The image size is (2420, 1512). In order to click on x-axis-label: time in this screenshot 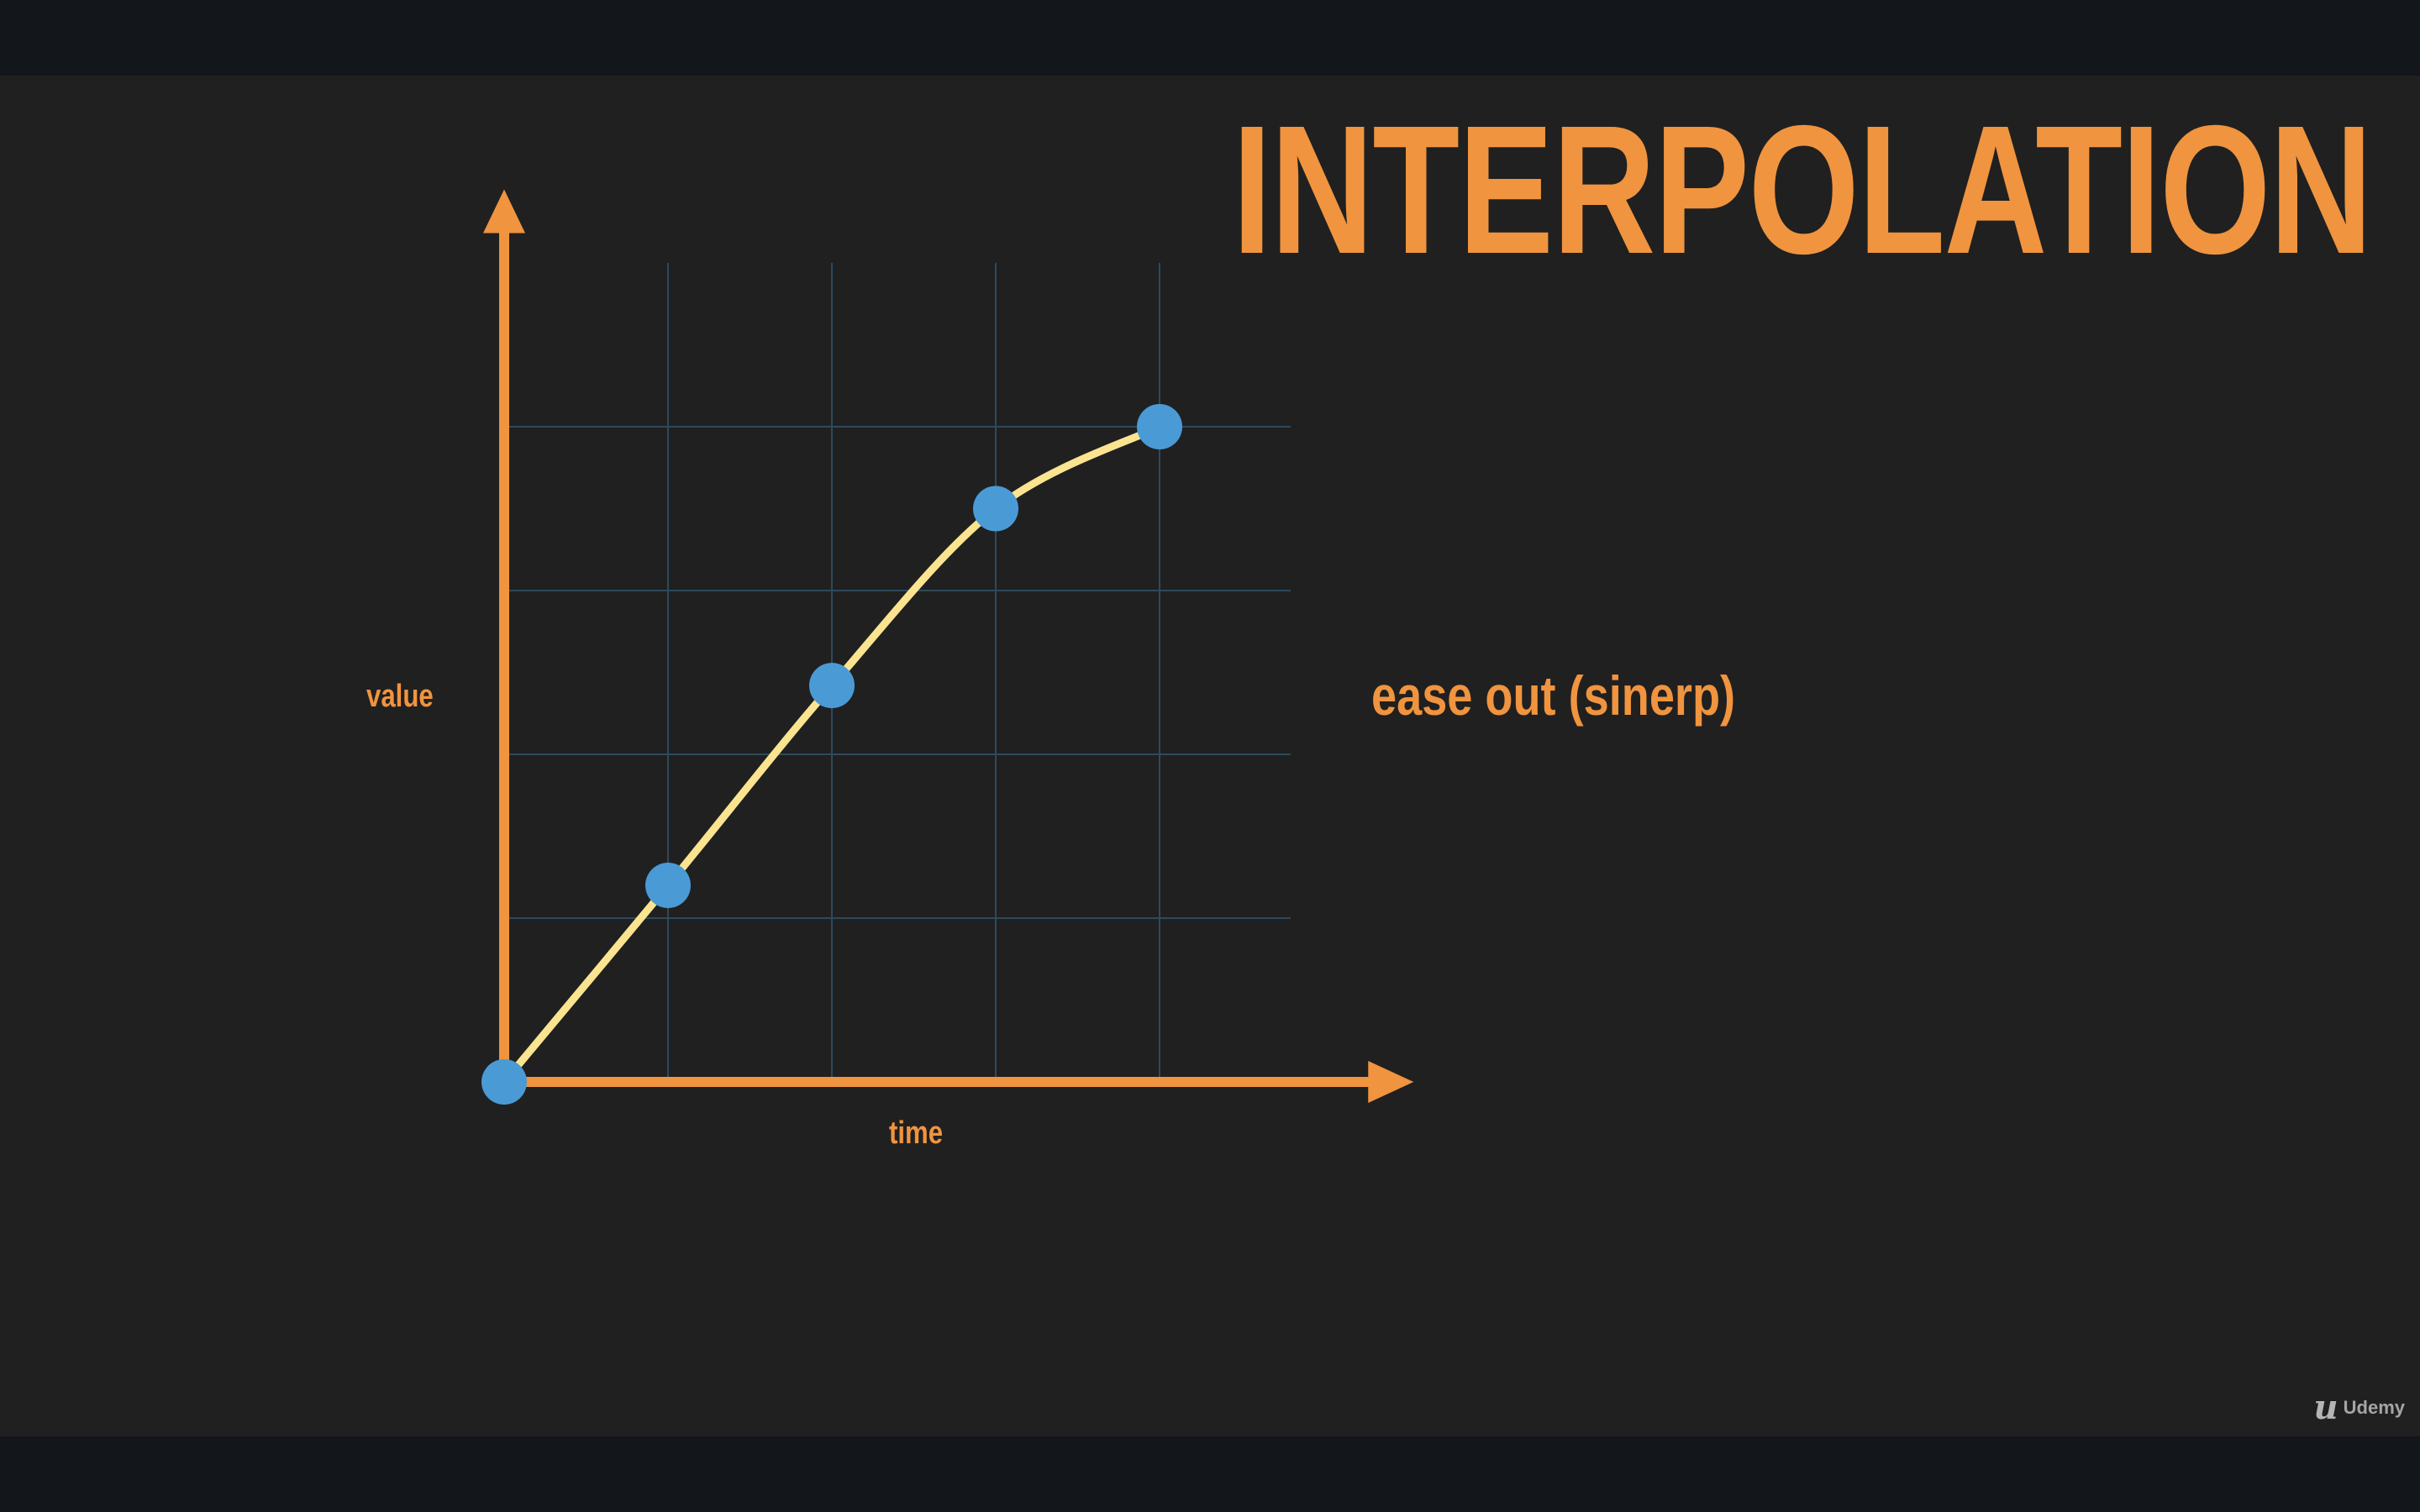, I will do `click(916, 1133)`.